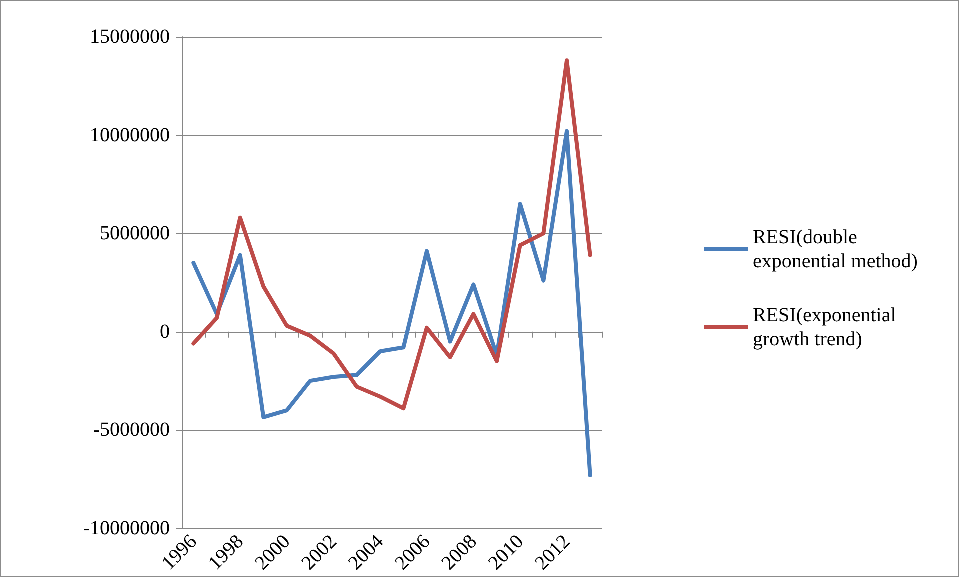  What do you see at coordinates (130, 135) in the screenshot?
I see `y-tick-label: 10000000` at bounding box center [130, 135].